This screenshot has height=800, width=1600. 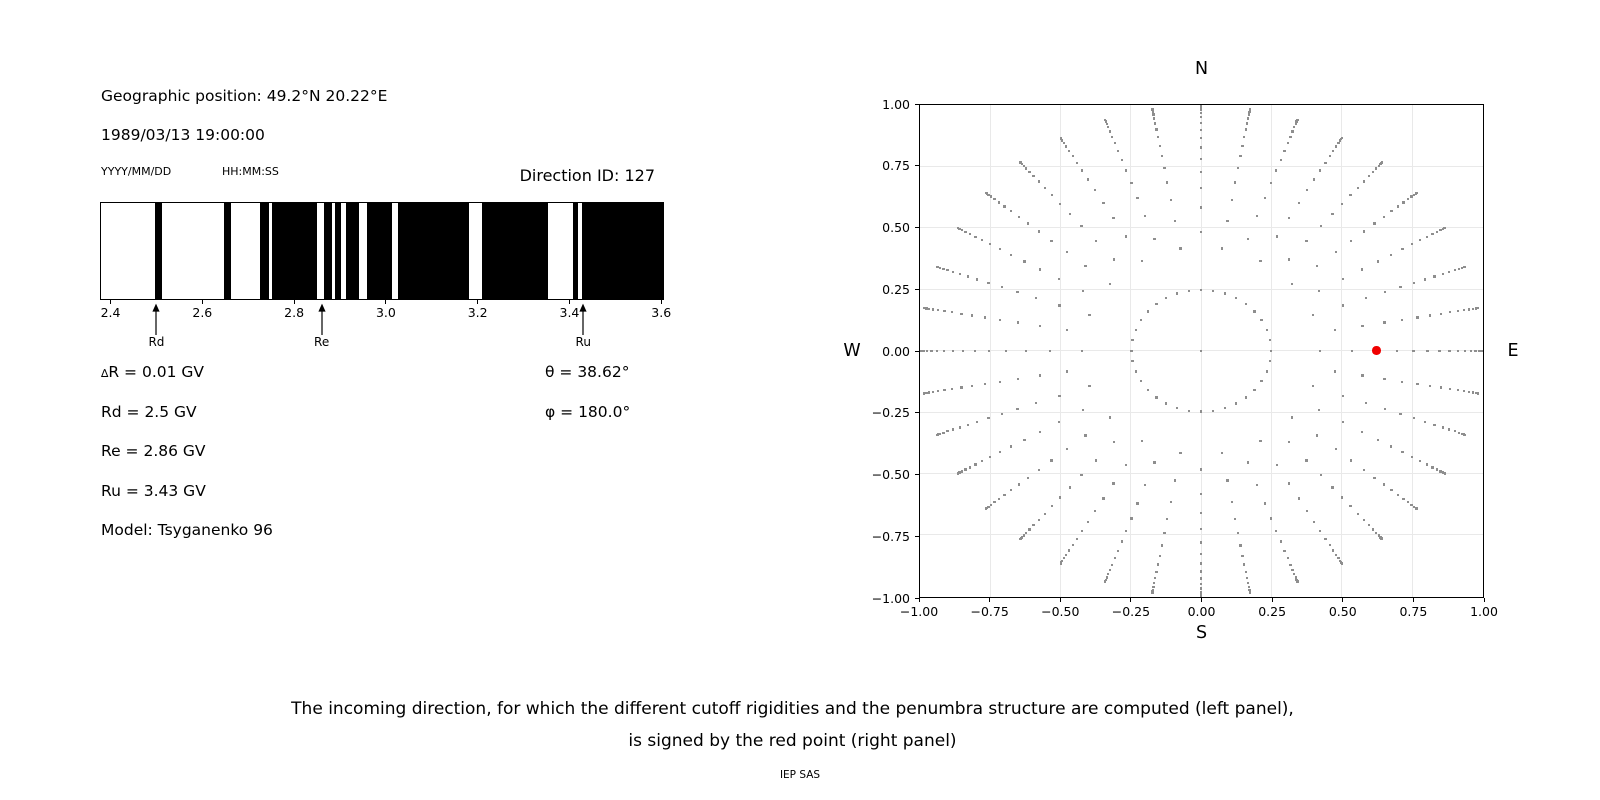 What do you see at coordinates (153, 490) in the screenshot?
I see `ru-text: Ru = 3.43 GV` at bounding box center [153, 490].